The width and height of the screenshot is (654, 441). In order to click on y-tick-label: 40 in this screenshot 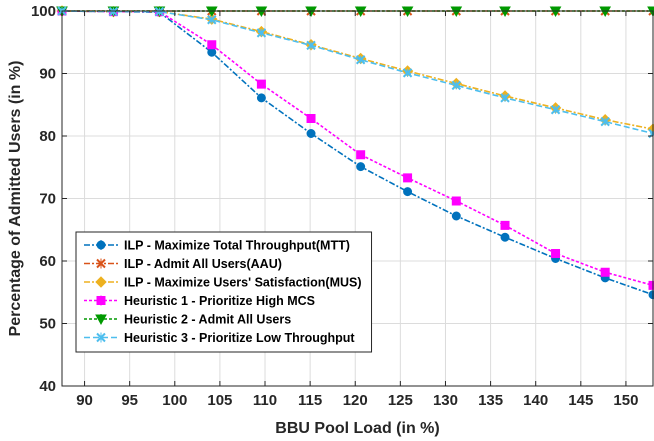, I will do `click(47, 386)`.